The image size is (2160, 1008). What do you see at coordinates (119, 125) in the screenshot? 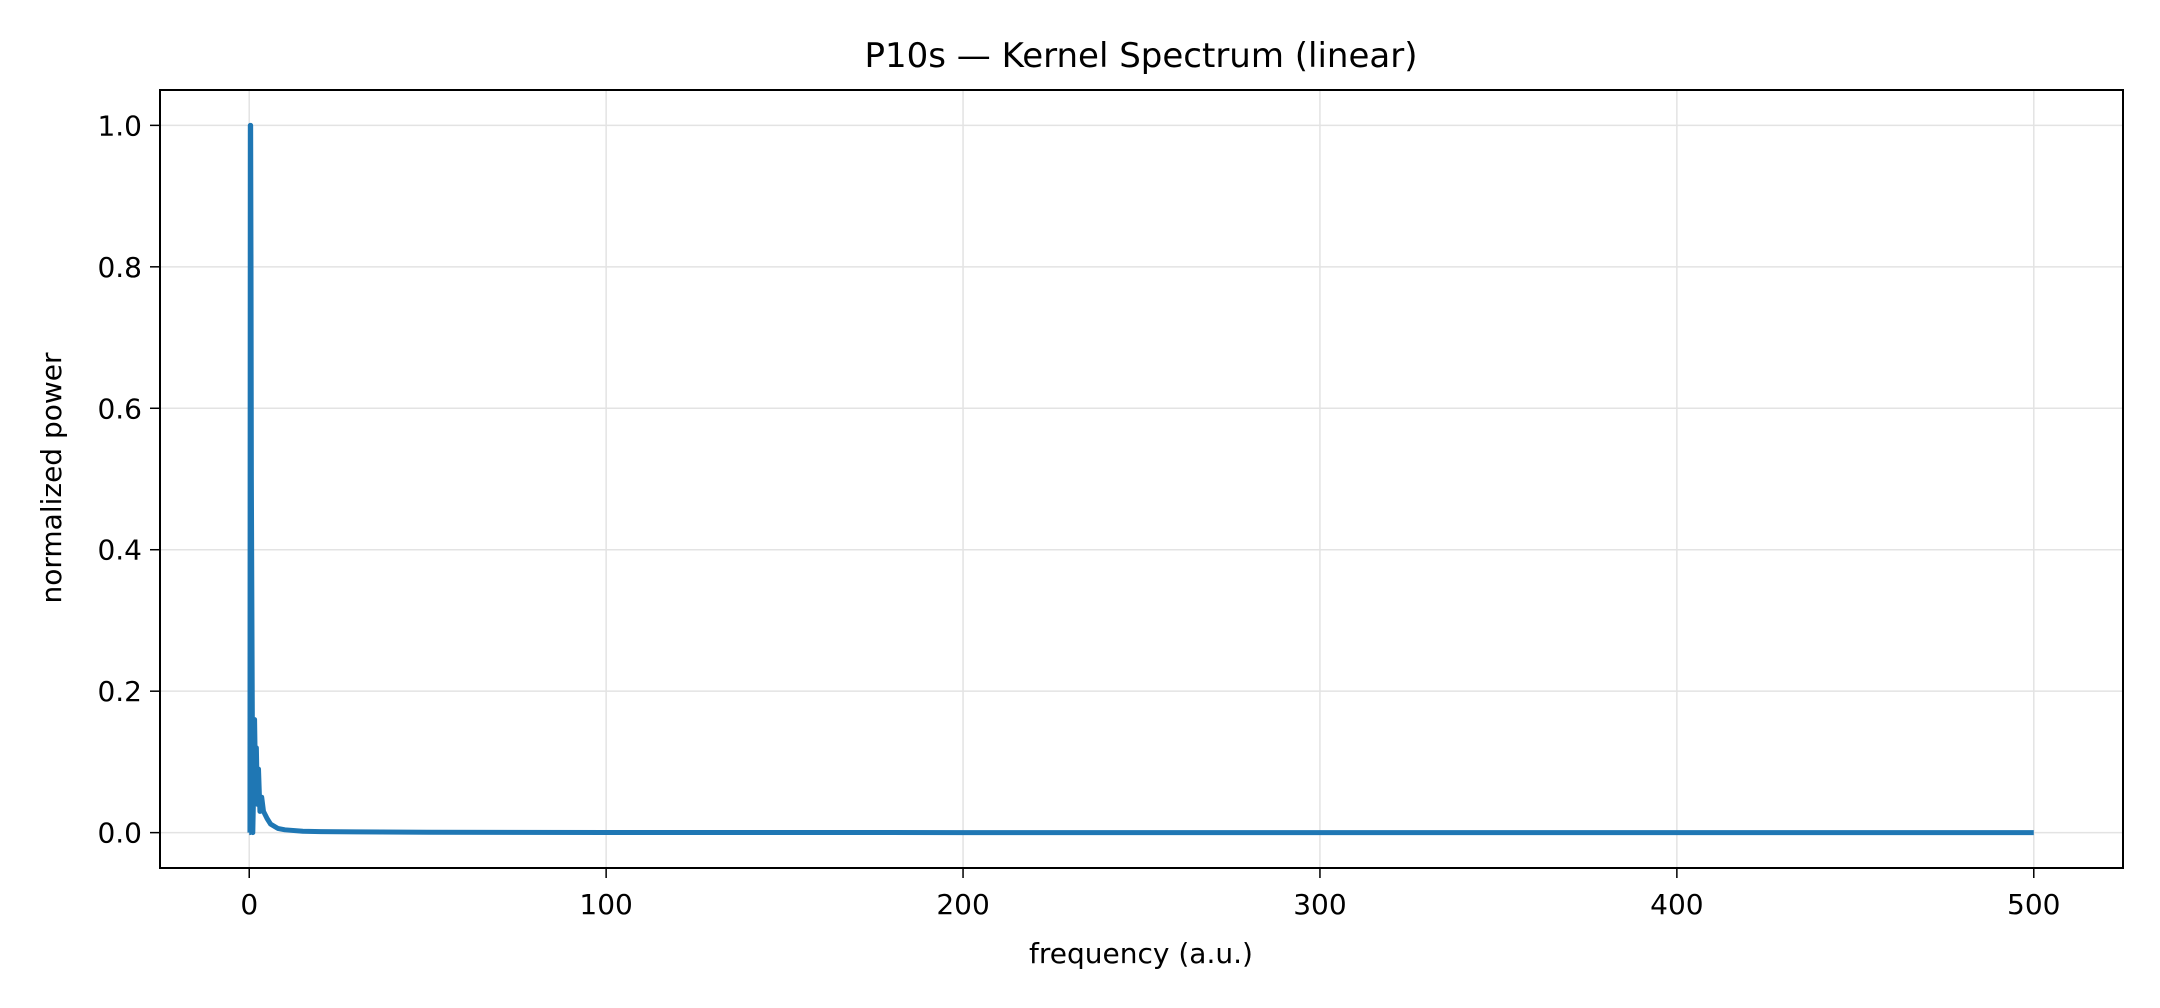
I see `y-tick-label: 1.0` at bounding box center [119, 125].